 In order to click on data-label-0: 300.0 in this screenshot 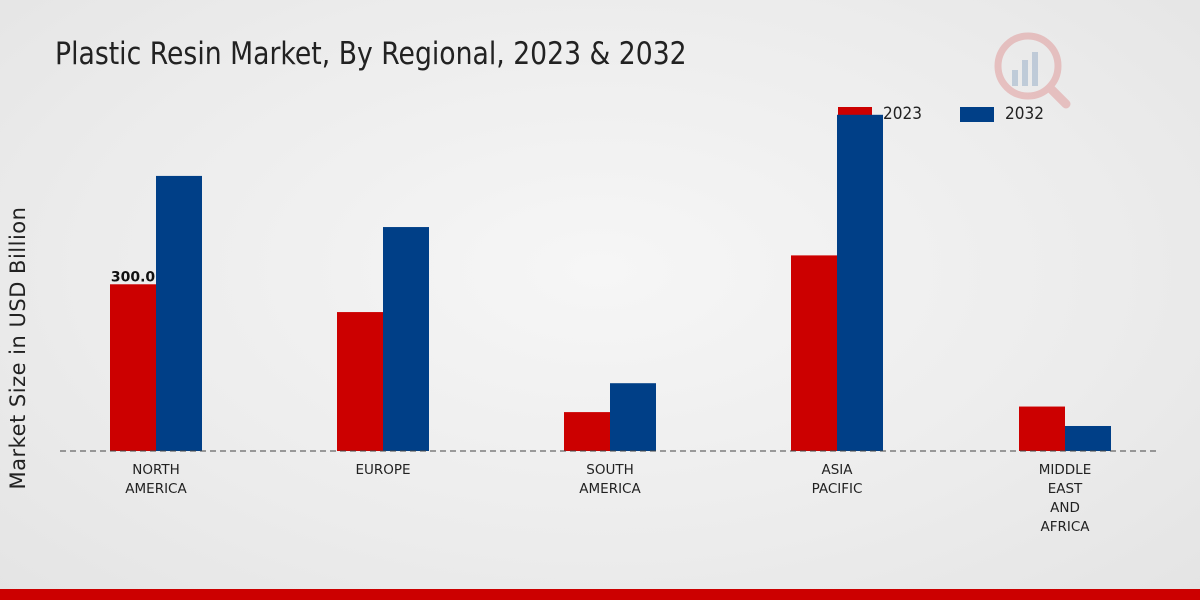, I will do `click(133, 277)`.